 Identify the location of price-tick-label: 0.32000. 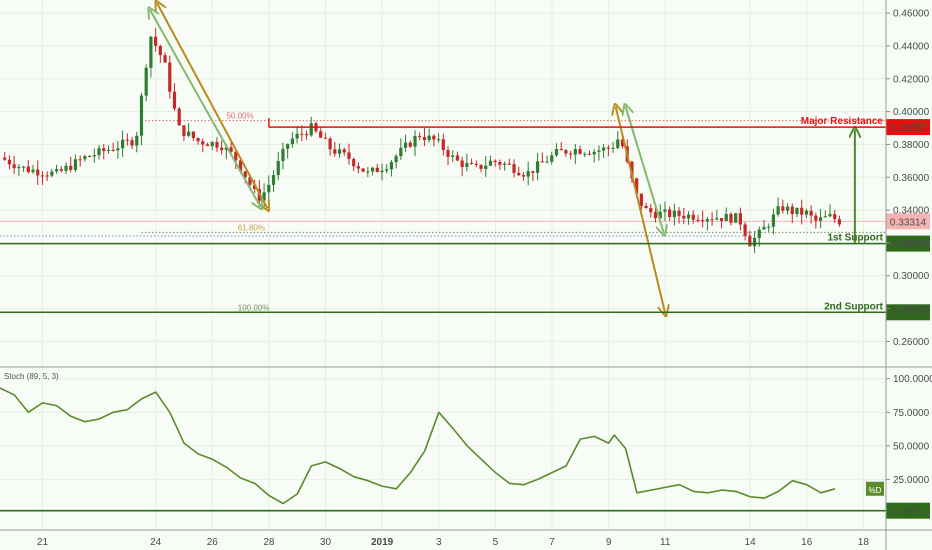
(911, 243).